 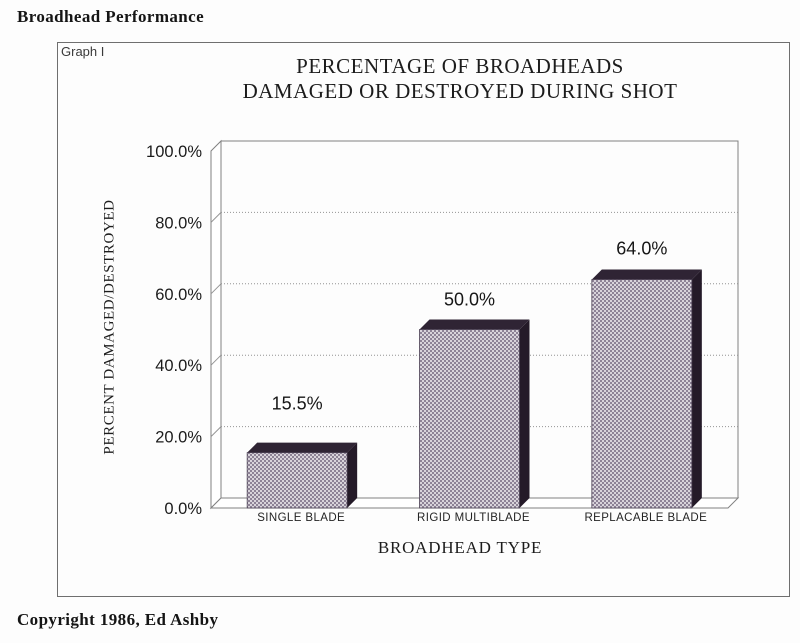 What do you see at coordinates (297, 404) in the screenshot?
I see `bar-value-label: 15.5%` at bounding box center [297, 404].